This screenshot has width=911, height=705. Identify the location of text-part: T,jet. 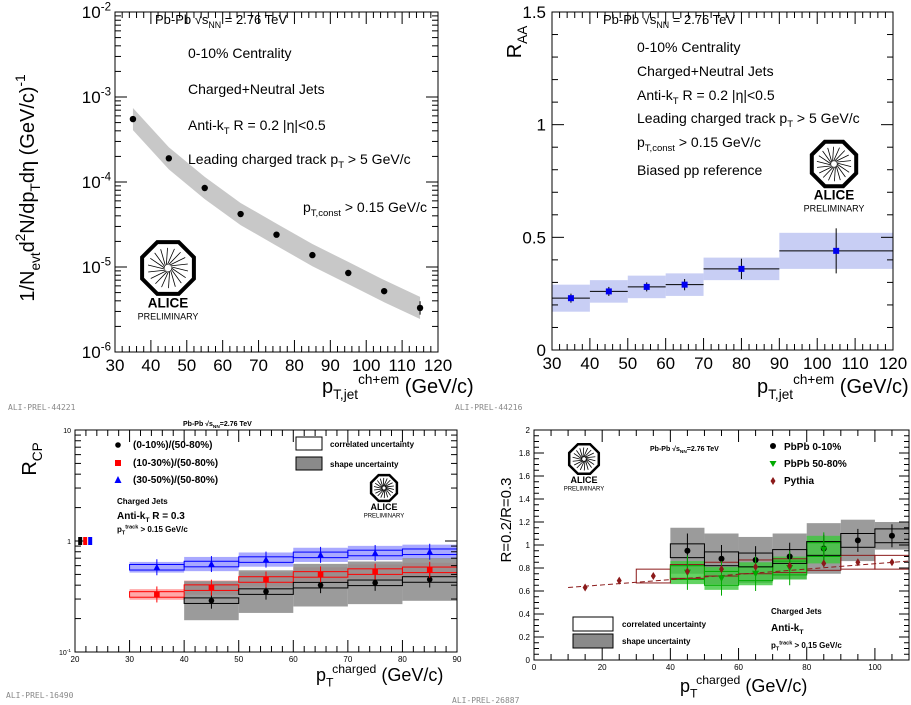
(780, 394).